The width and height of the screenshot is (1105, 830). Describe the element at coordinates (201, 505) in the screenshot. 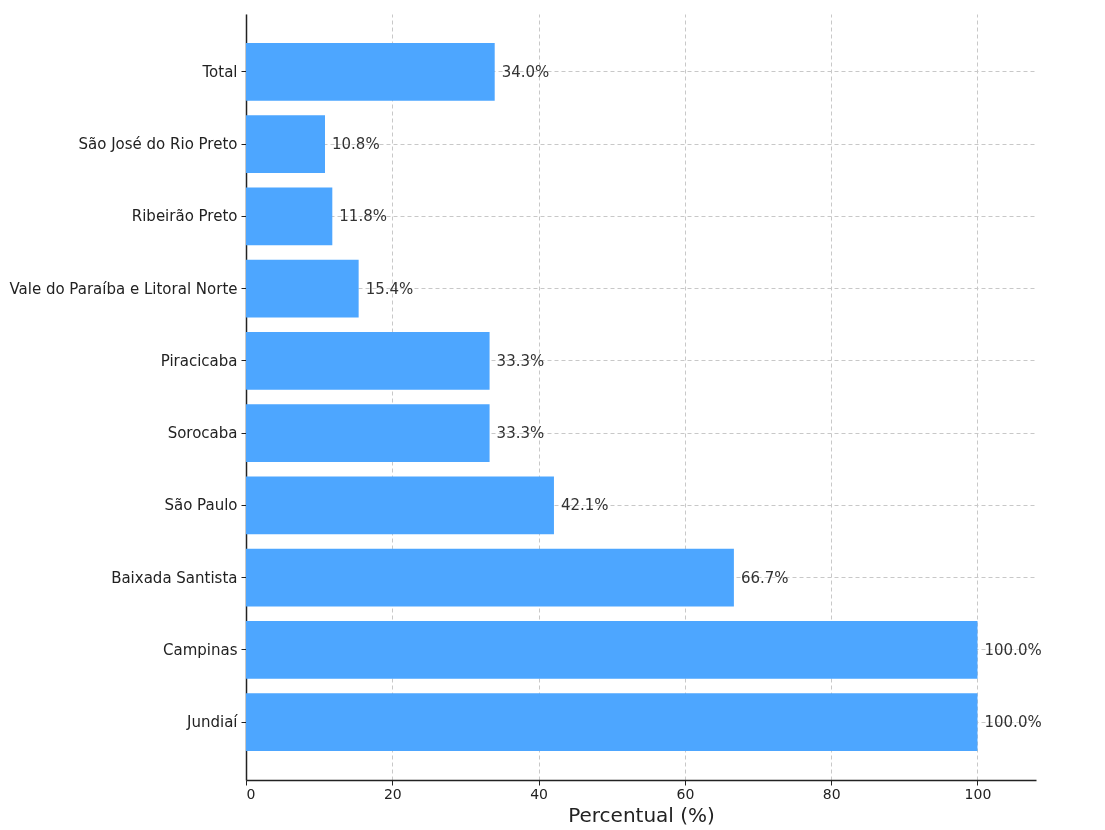

I see `y-tick-label: São Paulo` at that location.